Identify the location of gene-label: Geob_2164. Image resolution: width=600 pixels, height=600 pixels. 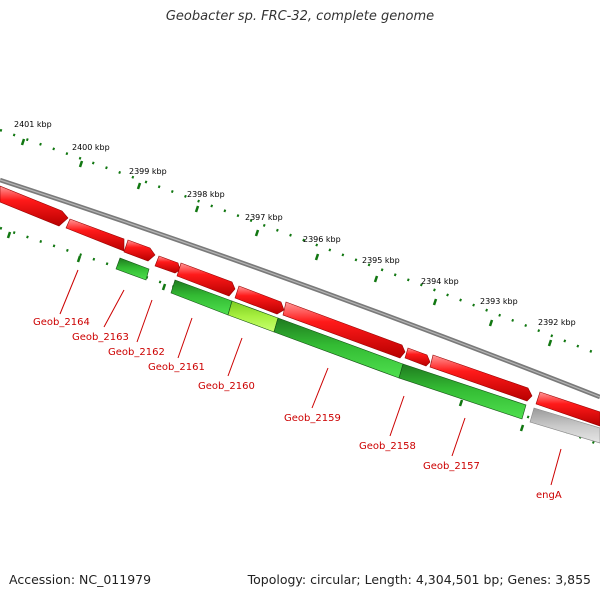
(61, 322).